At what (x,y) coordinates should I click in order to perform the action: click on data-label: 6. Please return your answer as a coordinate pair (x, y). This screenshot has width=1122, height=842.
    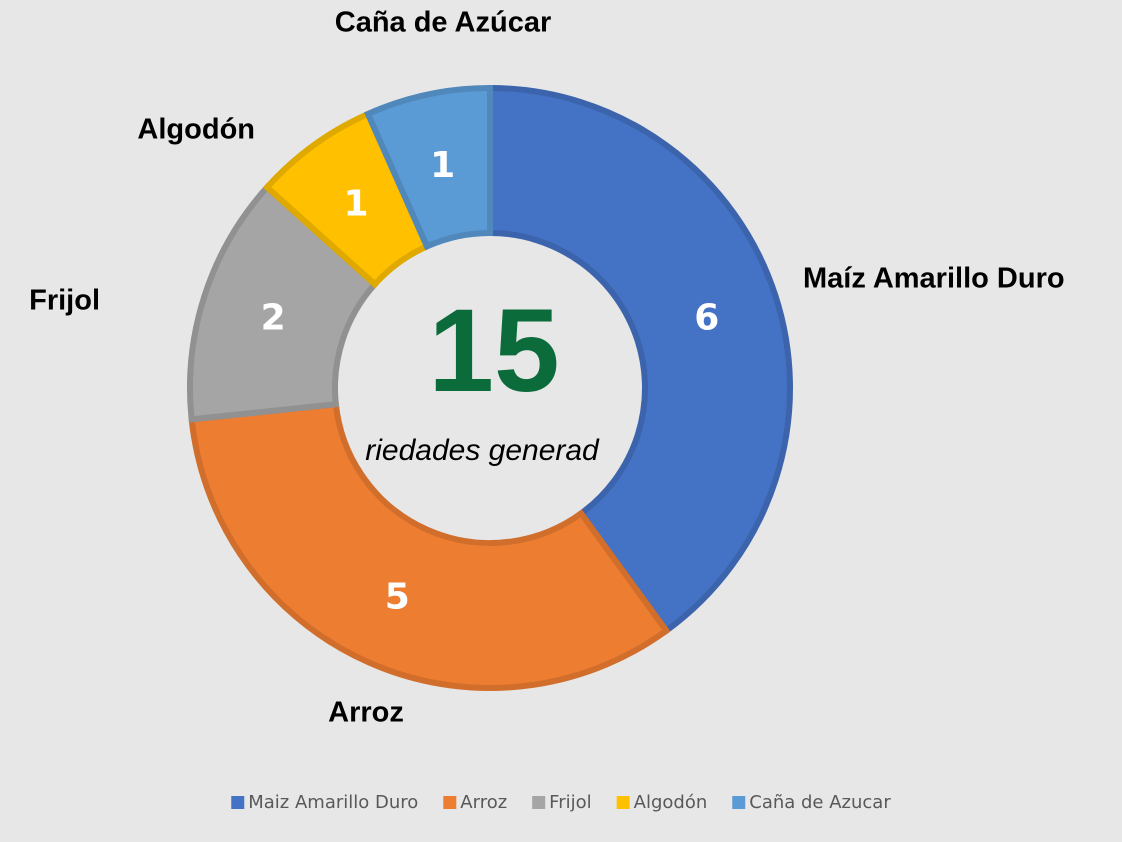
    Looking at the image, I should click on (706, 318).